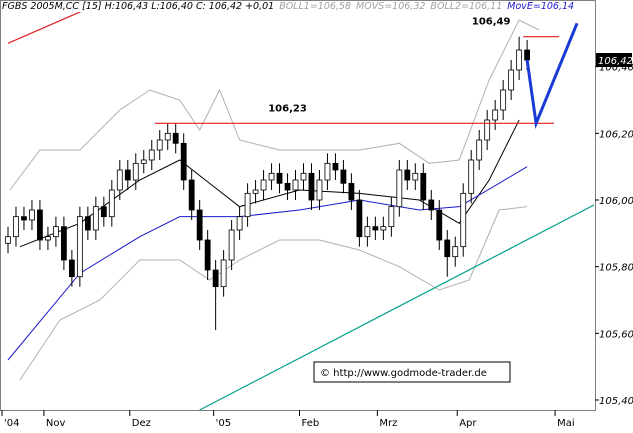 This screenshot has height=433, width=633. Describe the element at coordinates (491, 22) in the screenshot. I see `level-label: 106,49` at that location.